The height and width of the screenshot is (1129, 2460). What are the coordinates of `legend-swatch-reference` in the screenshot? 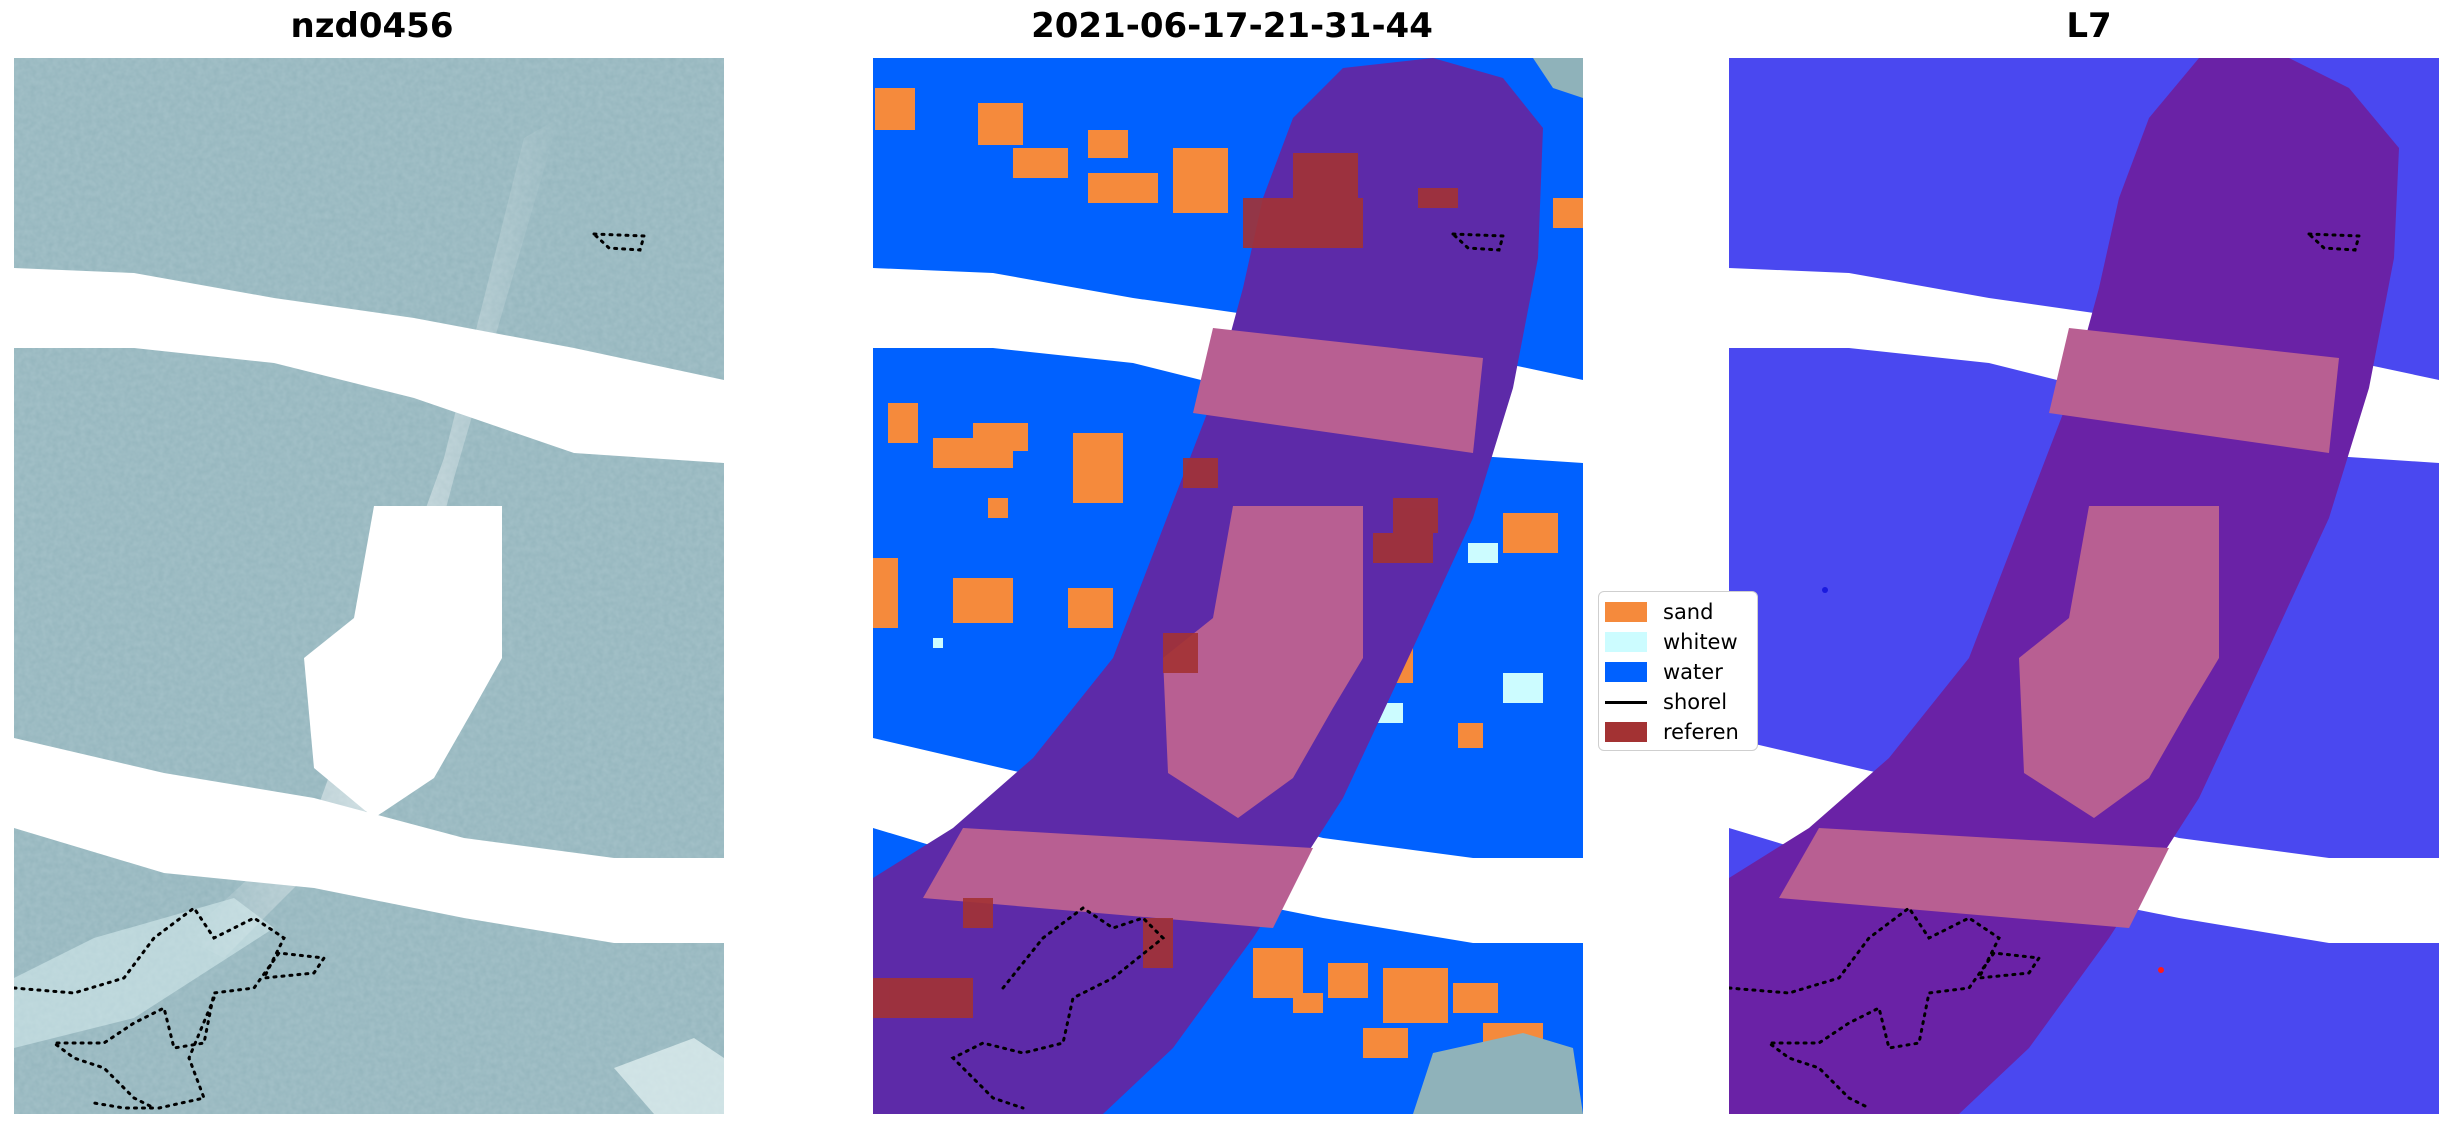 It's located at (1626, 732).